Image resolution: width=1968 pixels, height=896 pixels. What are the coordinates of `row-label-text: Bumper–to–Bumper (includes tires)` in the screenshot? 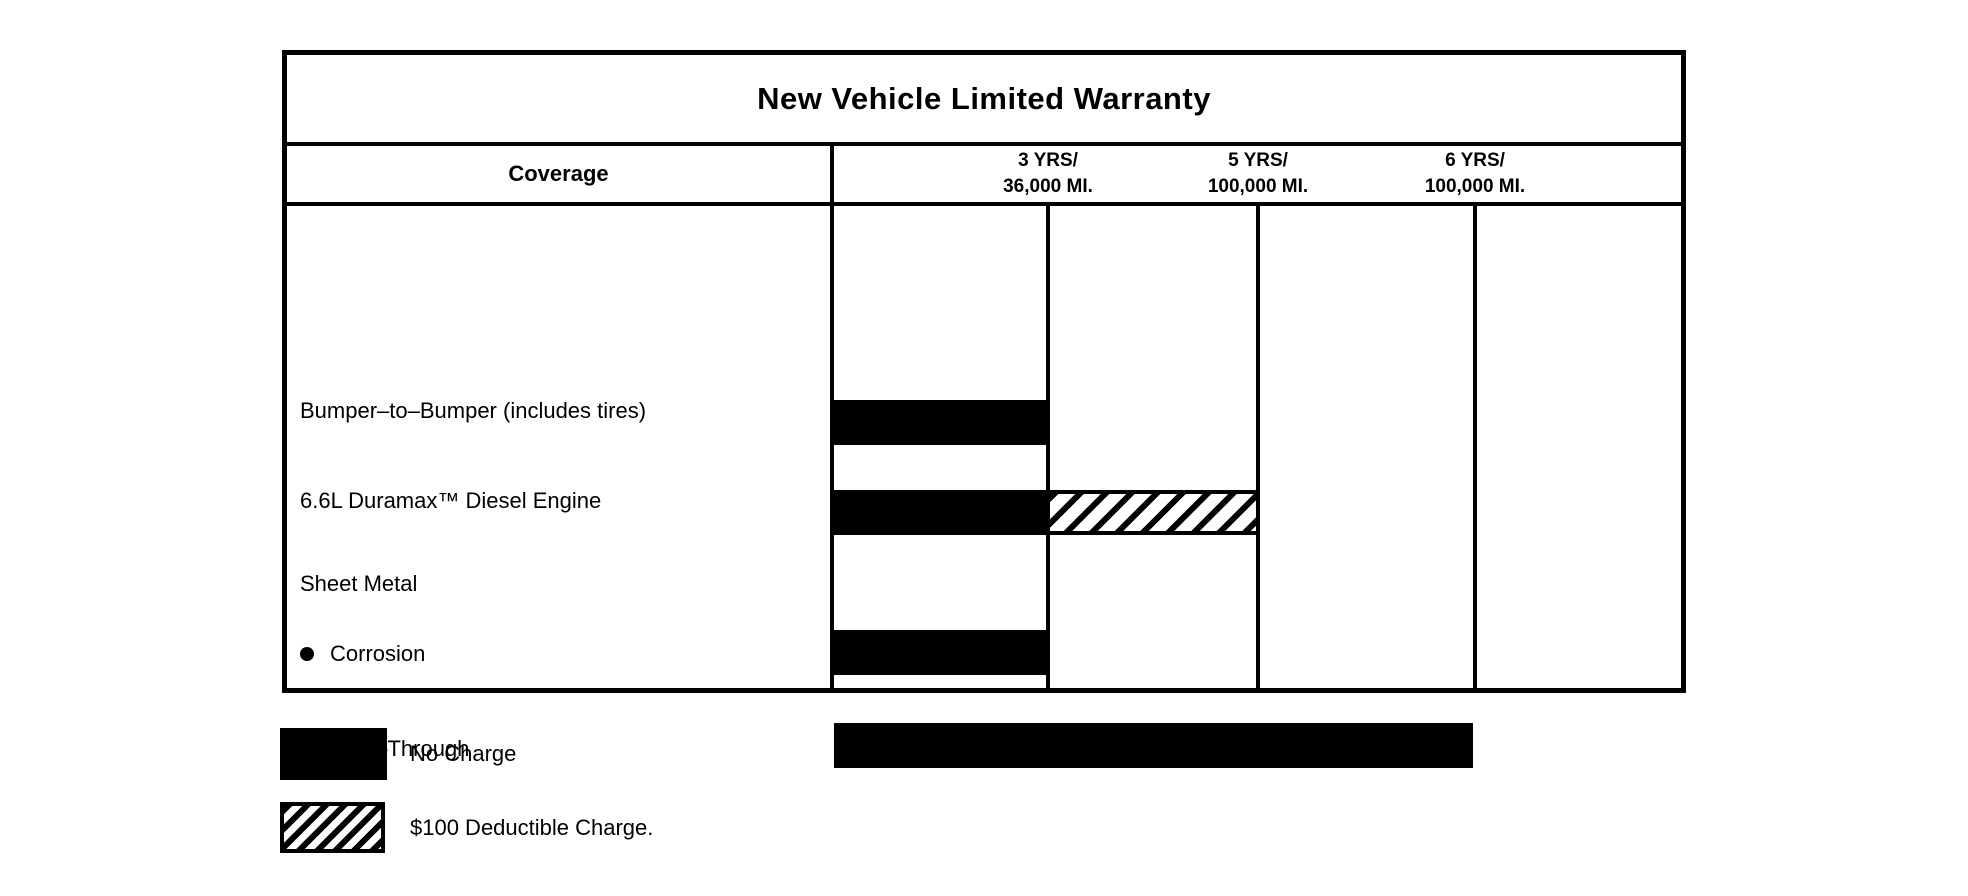 It's located at (473, 410).